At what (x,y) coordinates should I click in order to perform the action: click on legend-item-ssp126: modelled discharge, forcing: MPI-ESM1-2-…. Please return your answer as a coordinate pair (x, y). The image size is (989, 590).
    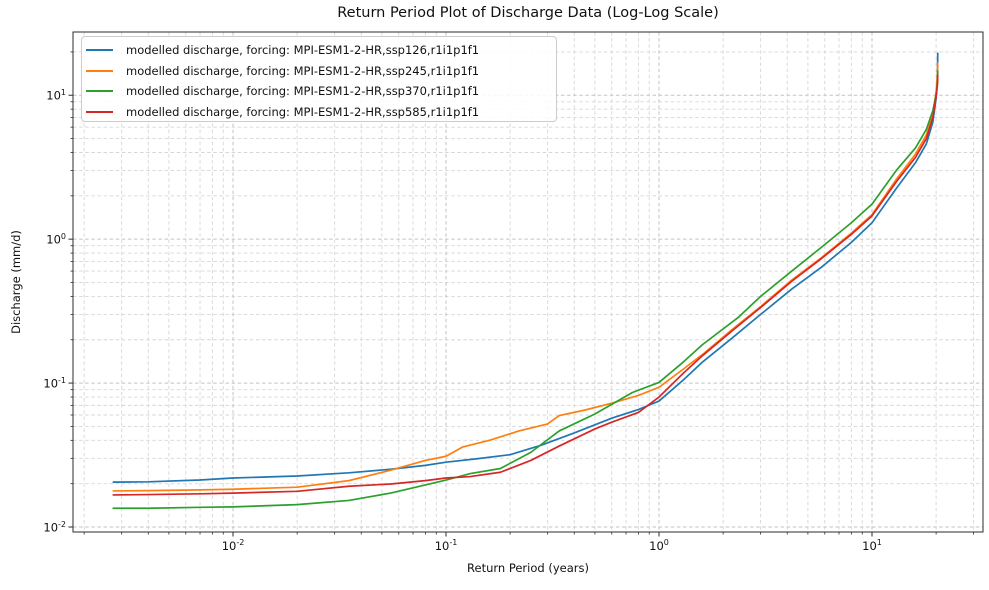
    Looking at the image, I should click on (318, 50).